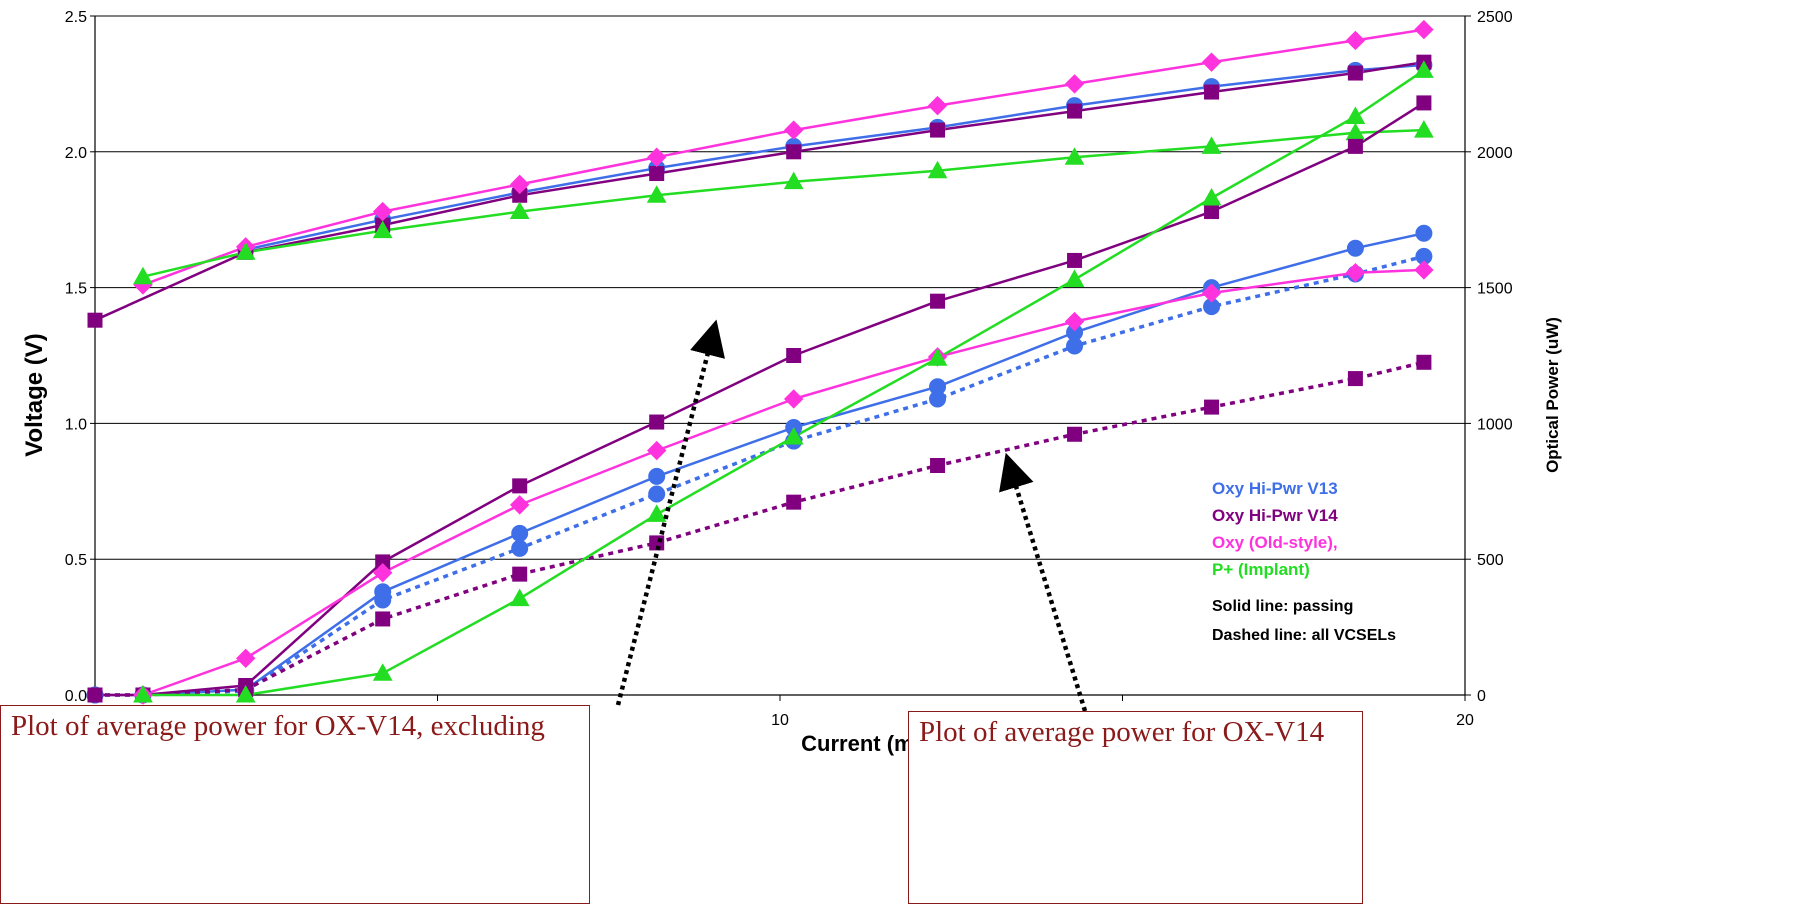 Image resolution: width=1795 pixels, height=904 pixels. What do you see at coordinates (1481, 696) in the screenshot?
I see `y2-tick-label: 0` at bounding box center [1481, 696].